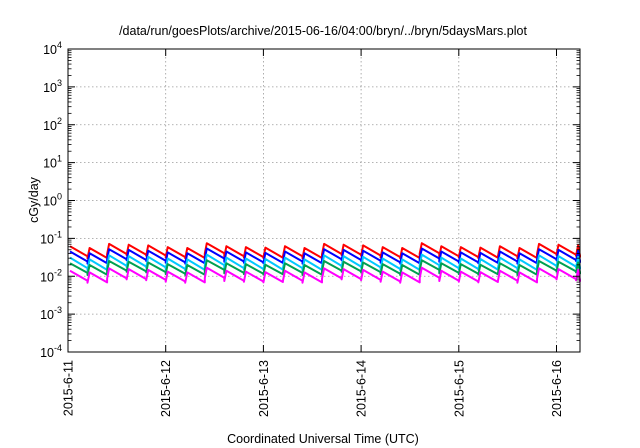 This screenshot has height=448, width=640. I want to click on y-tick-label: 10⁻³, so click(51, 313).